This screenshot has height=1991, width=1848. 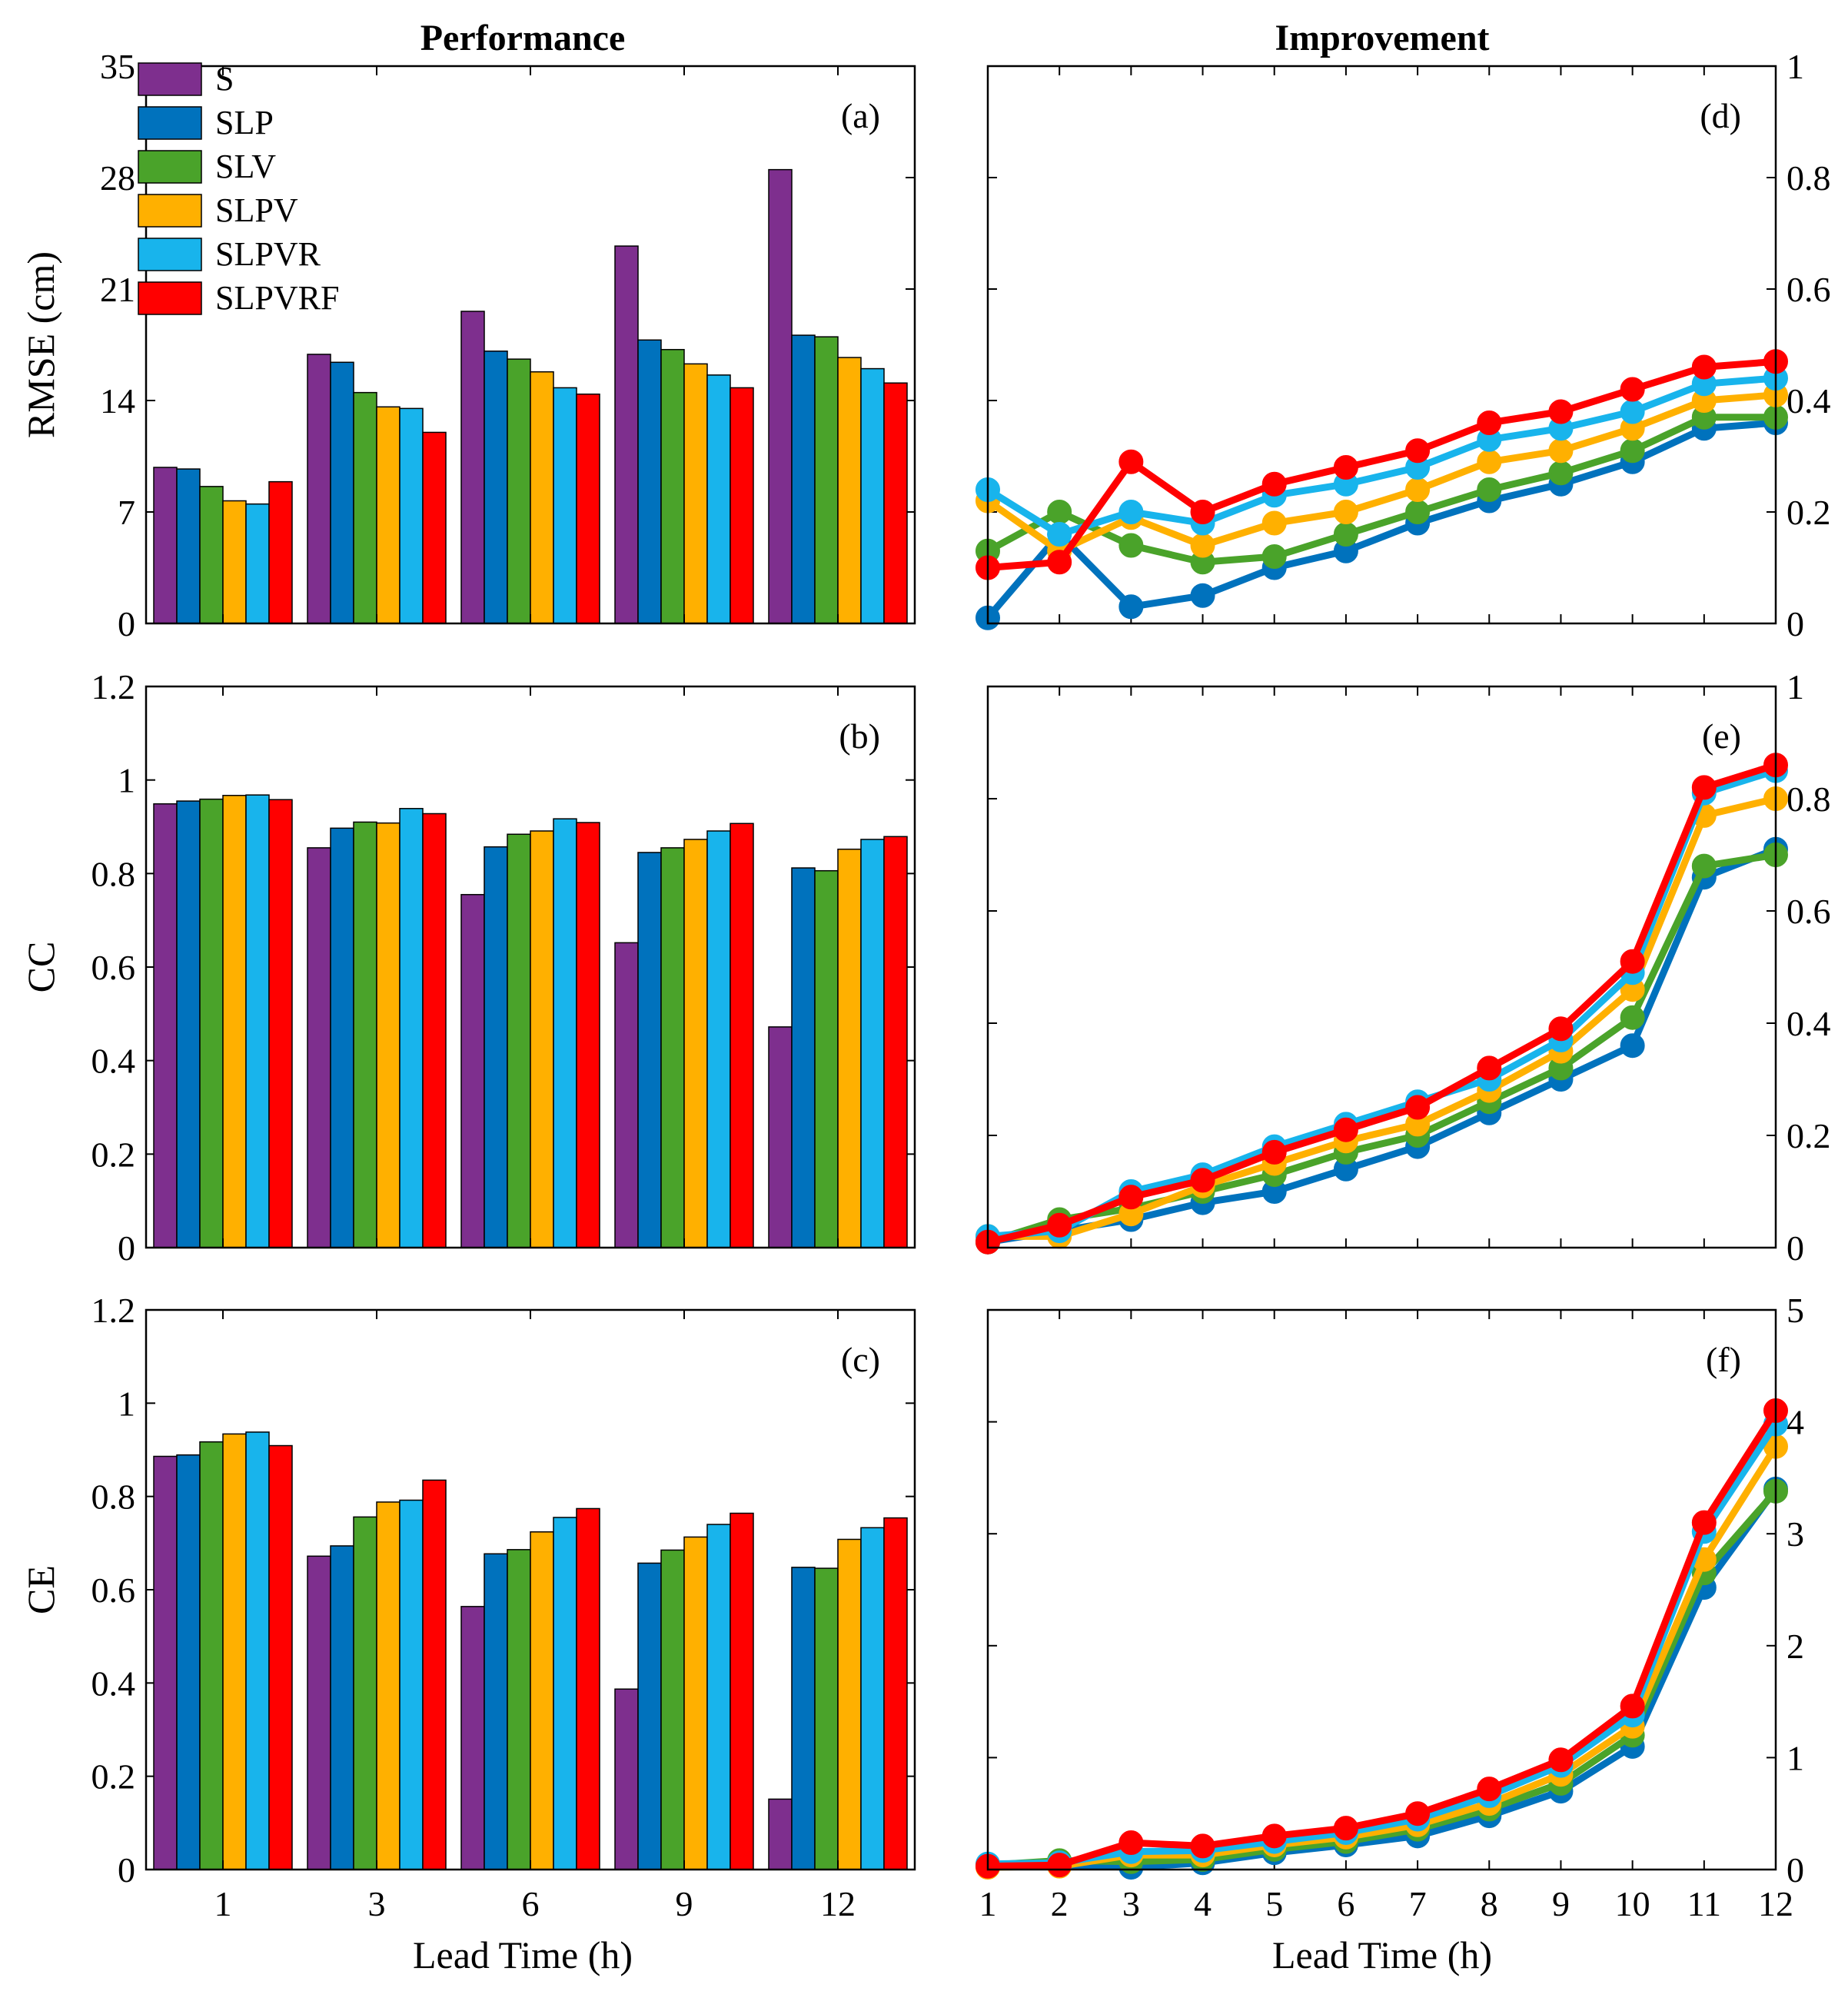 I want to click on panel-e: 0 0.2 0.4 0.6 0.8 1 (e), so click(x=1404, y=967).